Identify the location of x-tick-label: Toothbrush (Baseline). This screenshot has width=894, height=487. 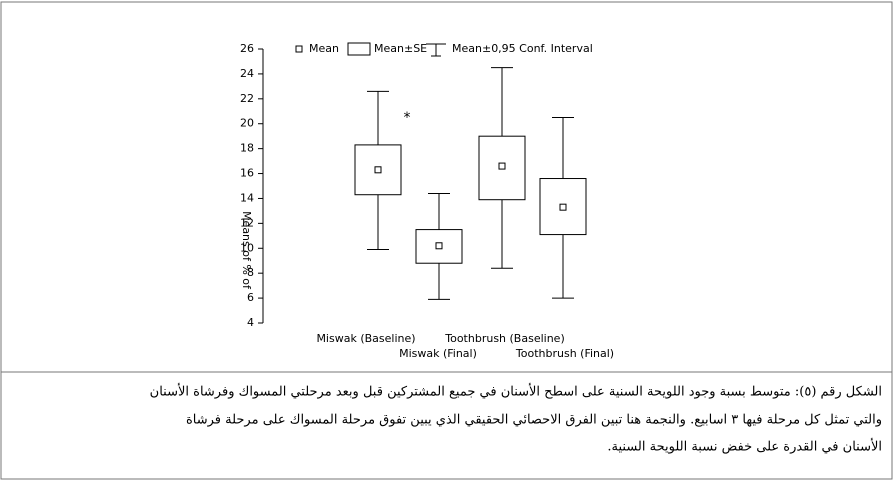
(504, 338).